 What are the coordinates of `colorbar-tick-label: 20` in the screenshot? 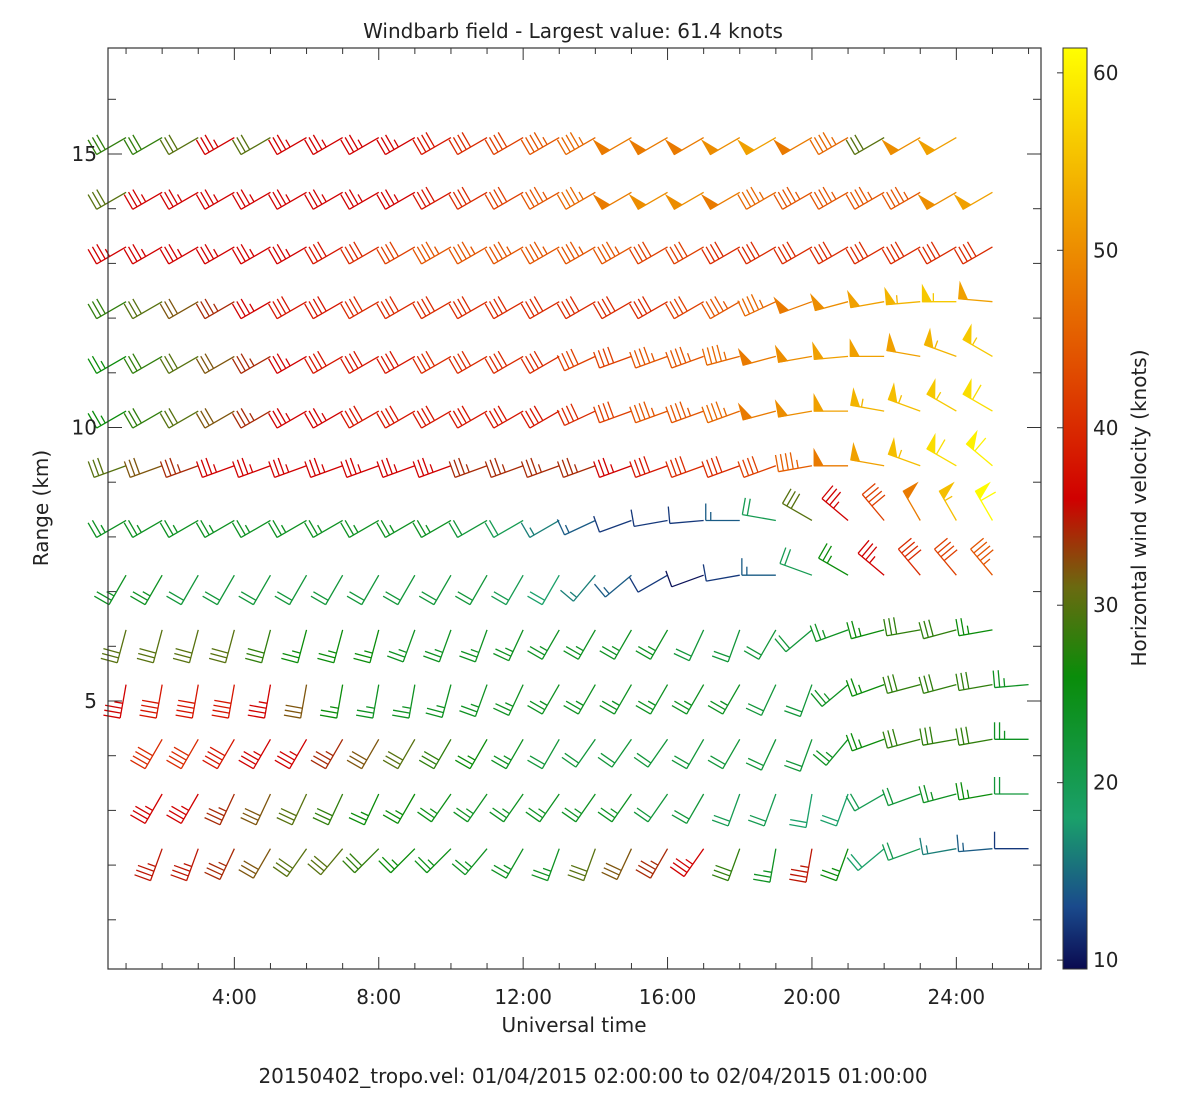 It's located at (1105, 783).